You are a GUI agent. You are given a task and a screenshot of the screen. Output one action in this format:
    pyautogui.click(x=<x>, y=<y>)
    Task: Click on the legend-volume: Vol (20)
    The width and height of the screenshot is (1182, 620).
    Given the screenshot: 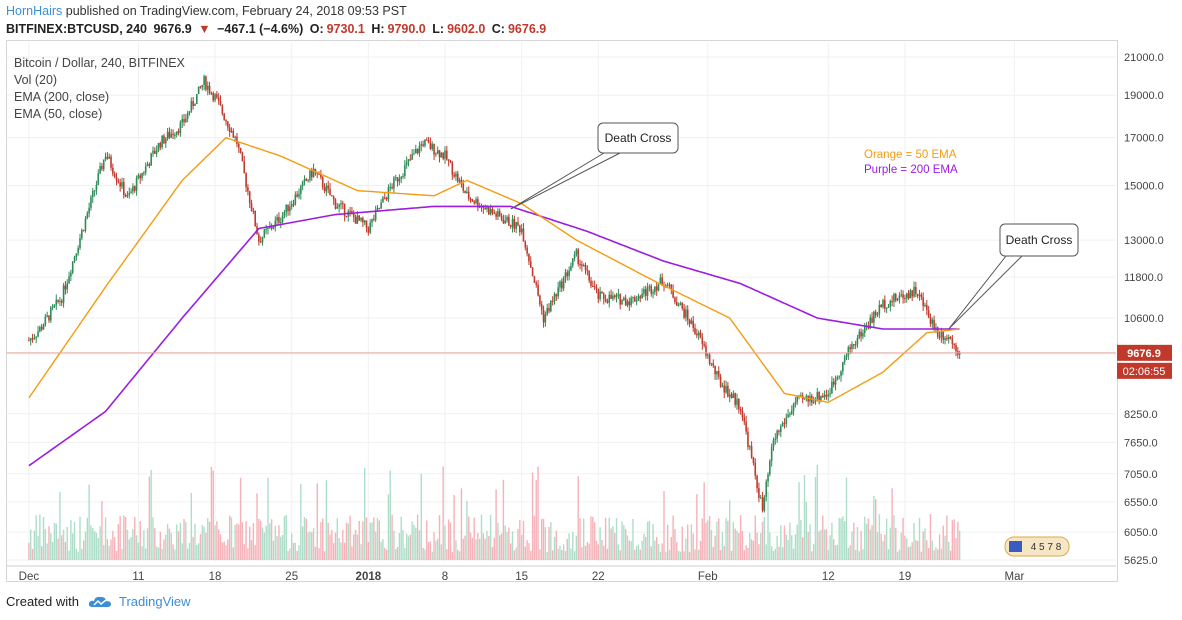 What is the action you would take?
    pyautogui.click(x=36, y=80)
    